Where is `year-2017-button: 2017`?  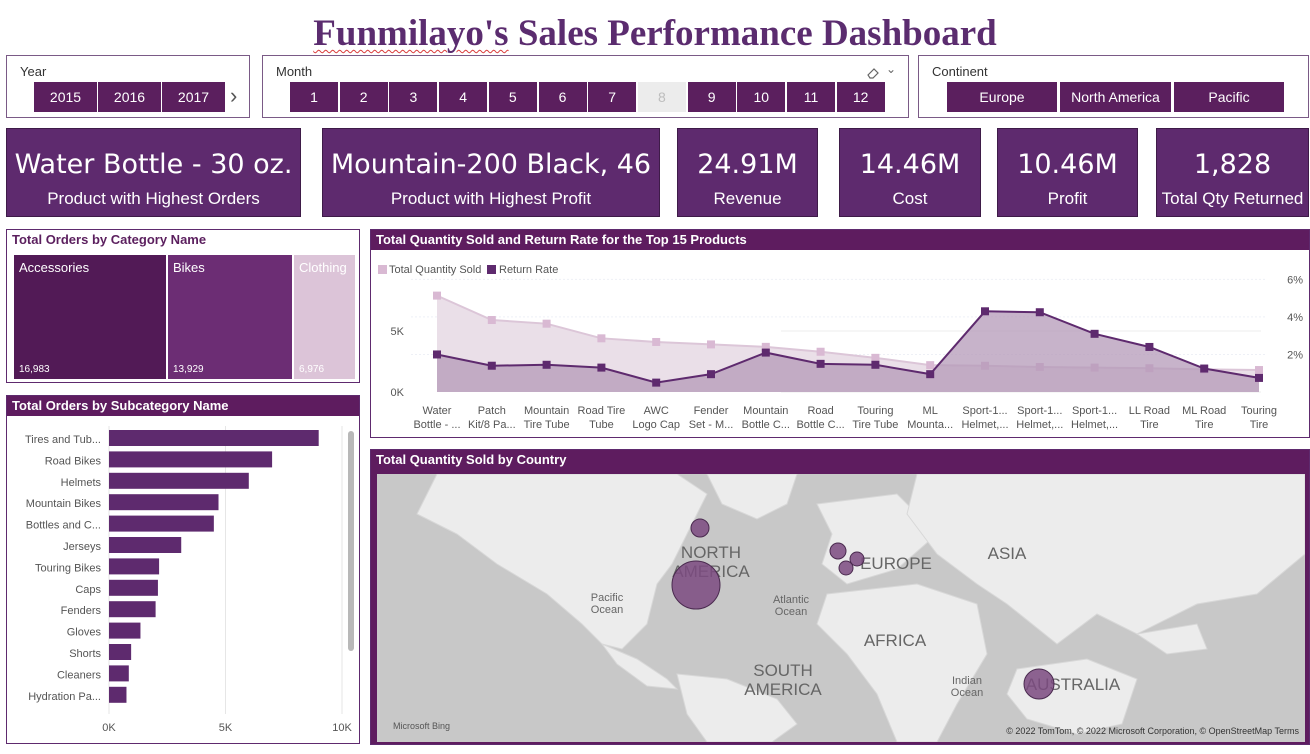
year-2017-button: 2017 is located at coordinates (193, 97).